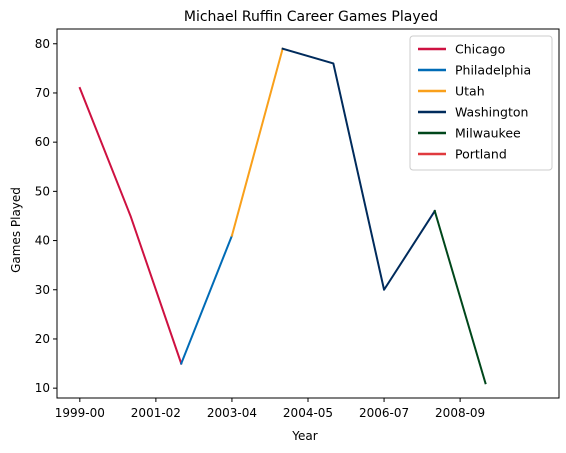 The image size is (566, 453). I want to click on x-tick-label: 2008-09, so click(460, 413).